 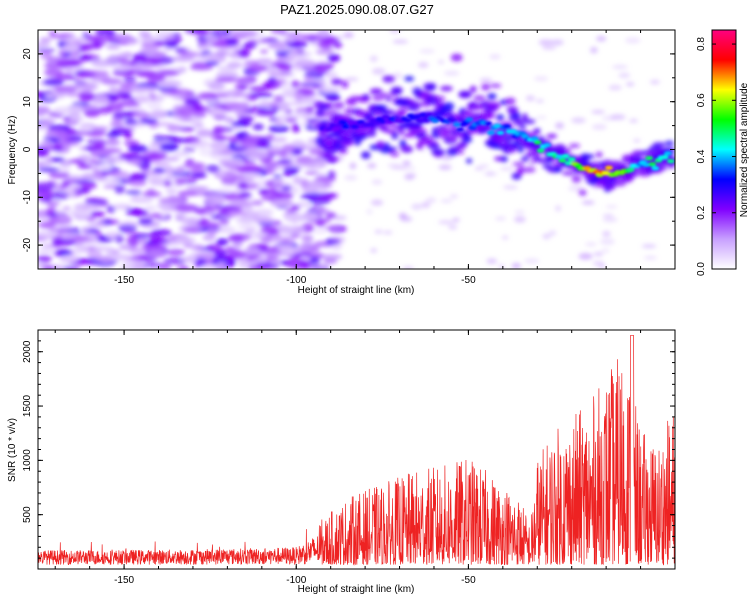 I want to click on spectrogram-y-label: Frequency (Hz), so click(x=12, y=150).